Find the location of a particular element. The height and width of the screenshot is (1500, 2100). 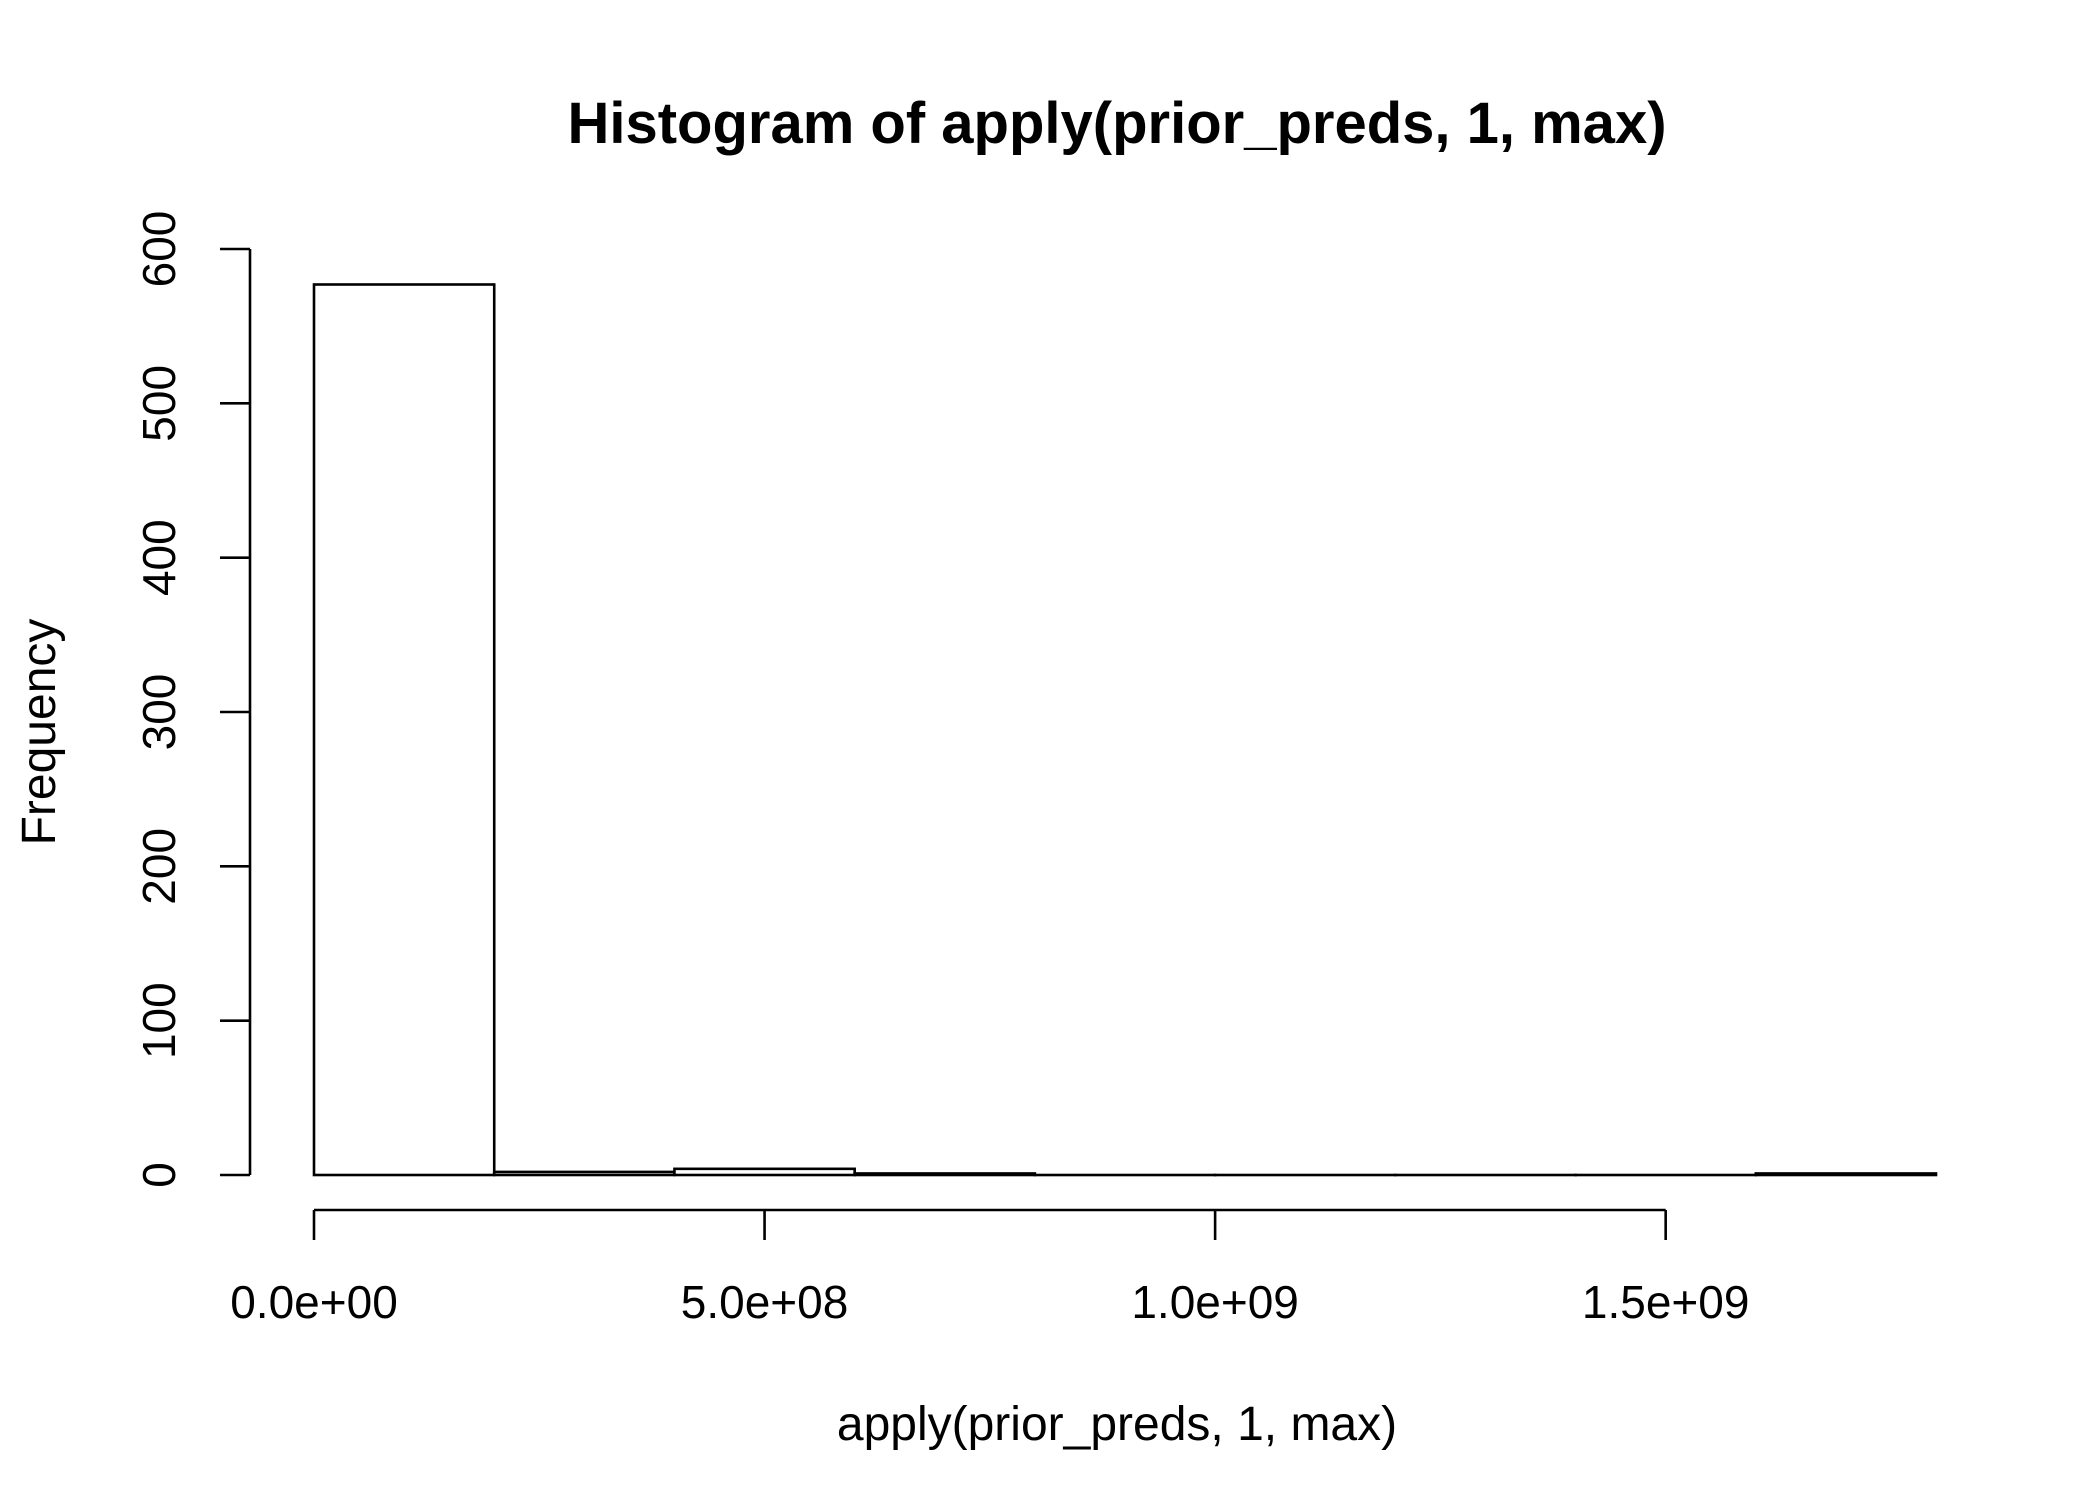

x-tick-label-3: 1.5e+09 is located at coordinates (1666, 1302).